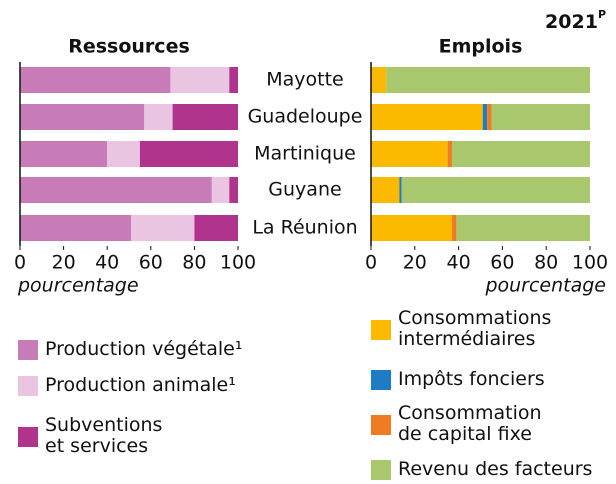 The width and height of the screenshot is (616, 484). Describe the element at coordinates (104, 435) in the screenshot. I see `legend-label: Subventions et services` at that location.